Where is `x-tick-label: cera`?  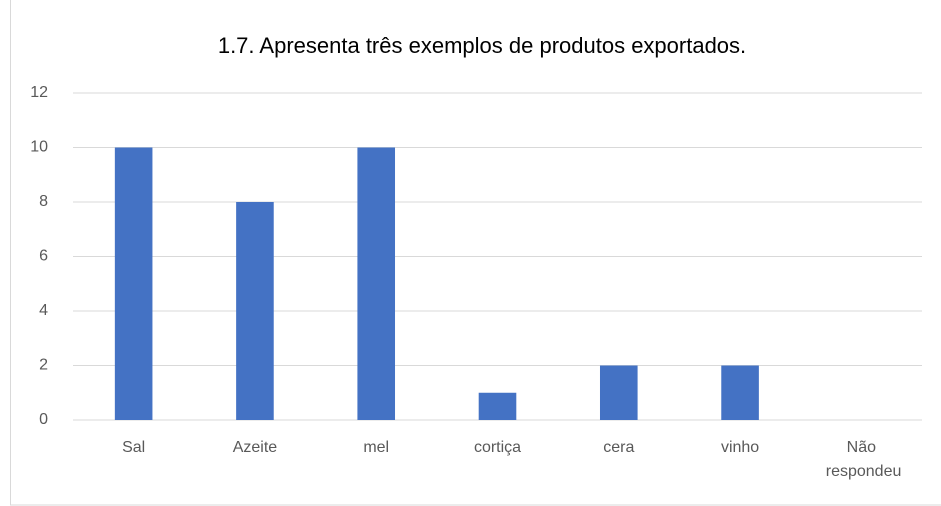
x-tick-label: cera is located at coordinates (618, 447).